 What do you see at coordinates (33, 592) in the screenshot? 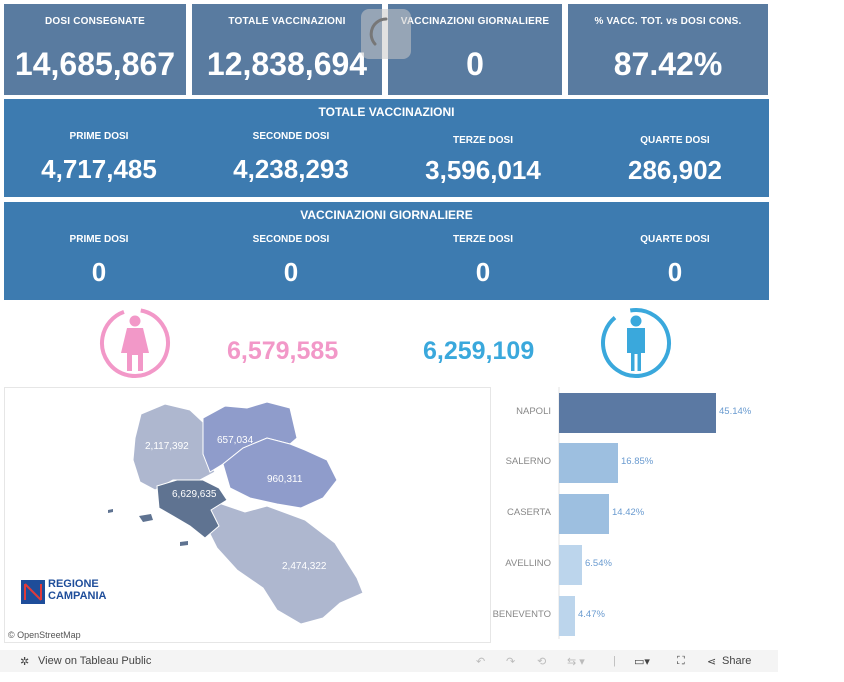
I see `logo-emblem-icon` at bounding box center [33, 592].